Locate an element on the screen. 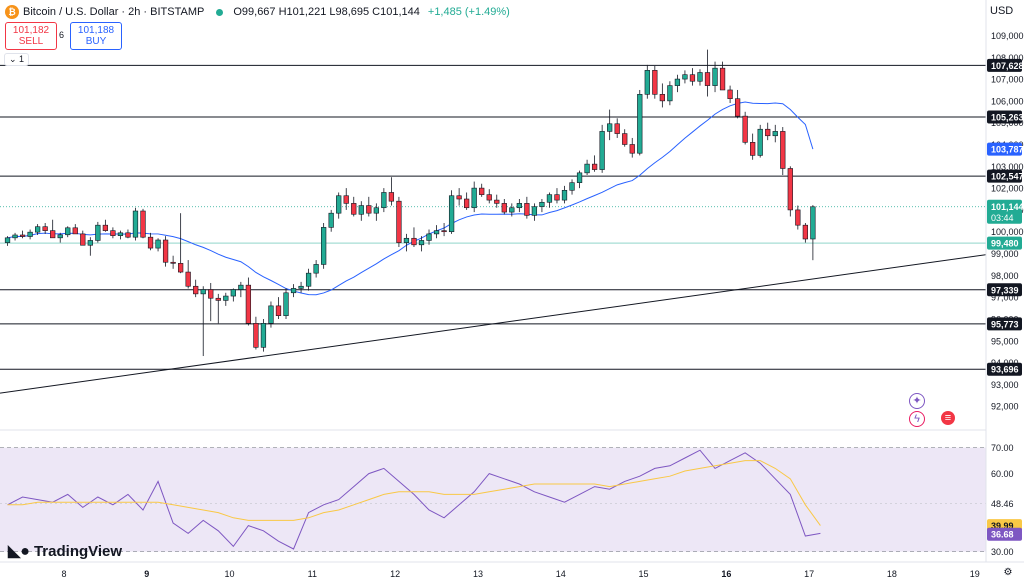 Image resolution: width=1024 pixels, height=581 pixels. rsi-value-tag-bg is located at coordinates (1004, 534).